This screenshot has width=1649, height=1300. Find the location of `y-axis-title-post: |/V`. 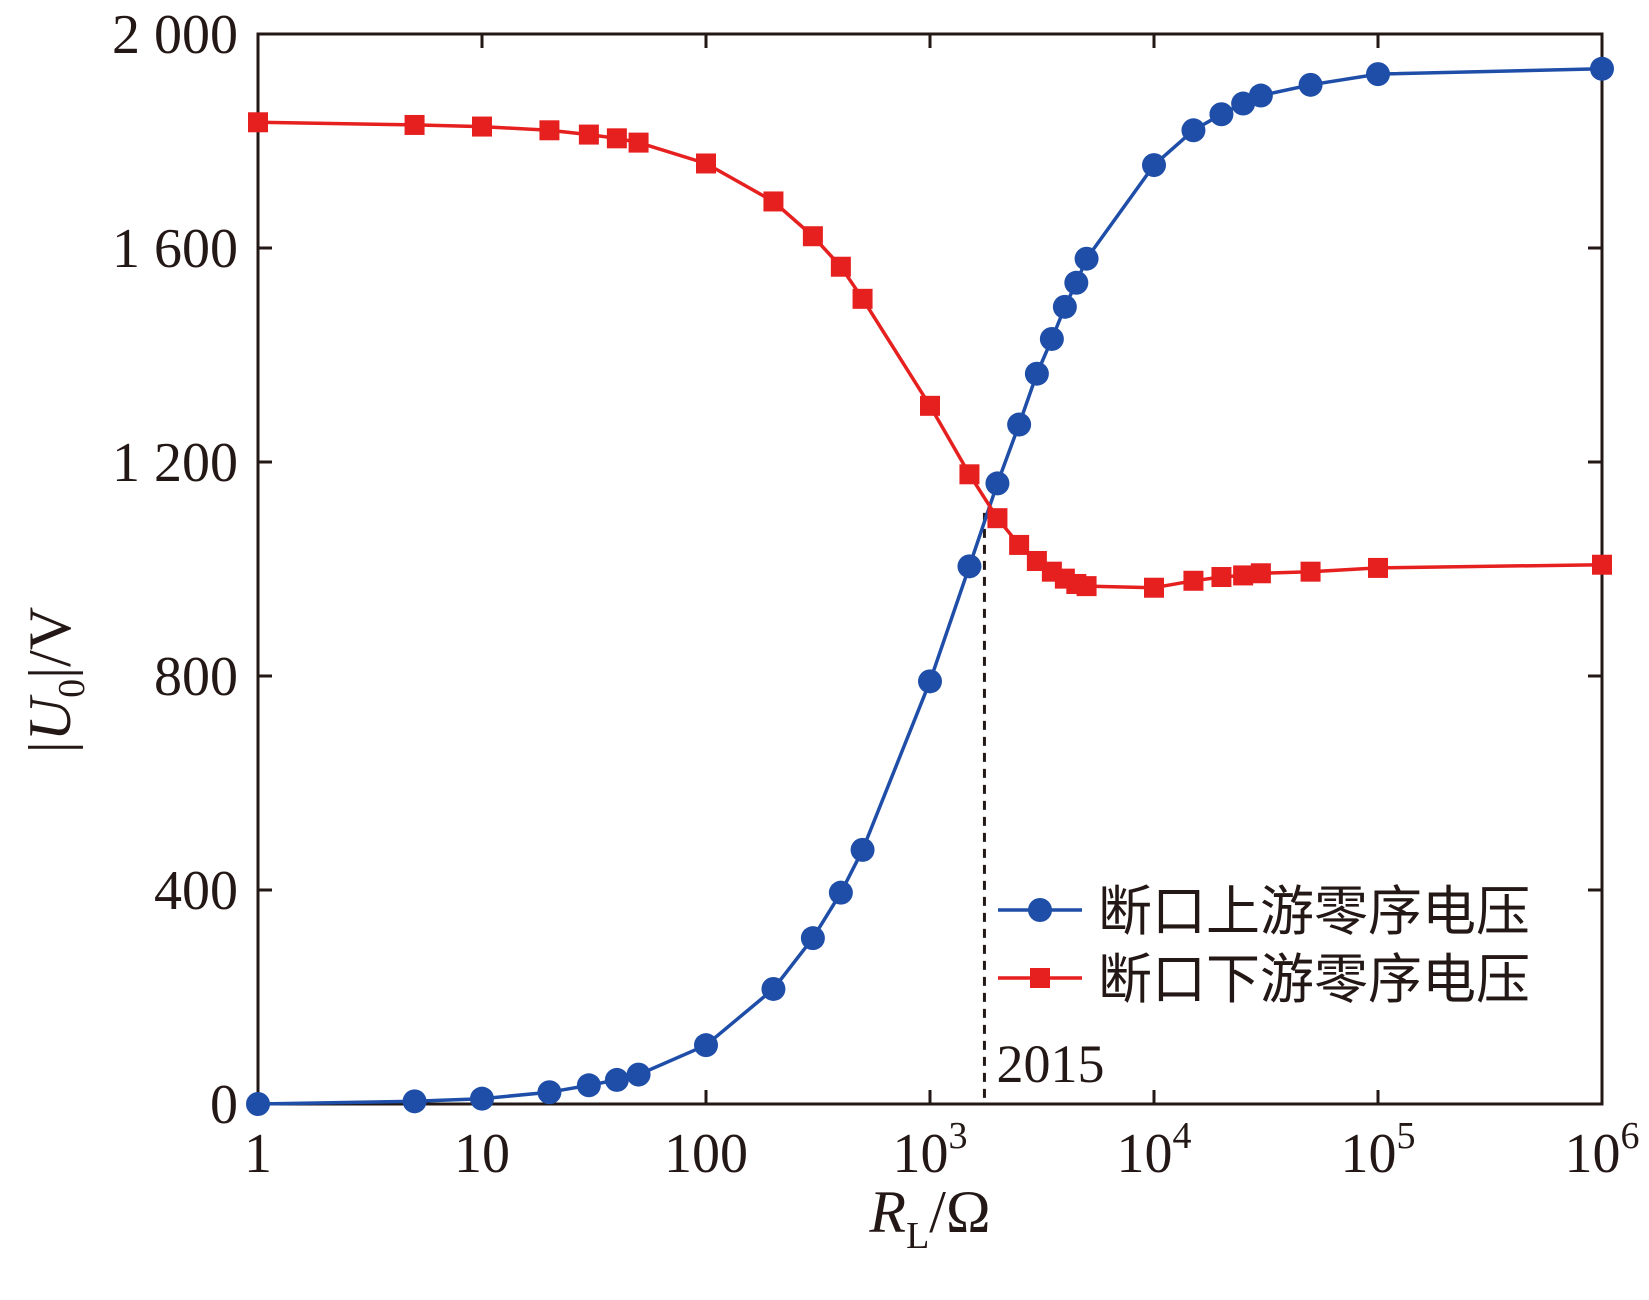

y-axis-title-post: |/V is located at coordinates (50, 643).